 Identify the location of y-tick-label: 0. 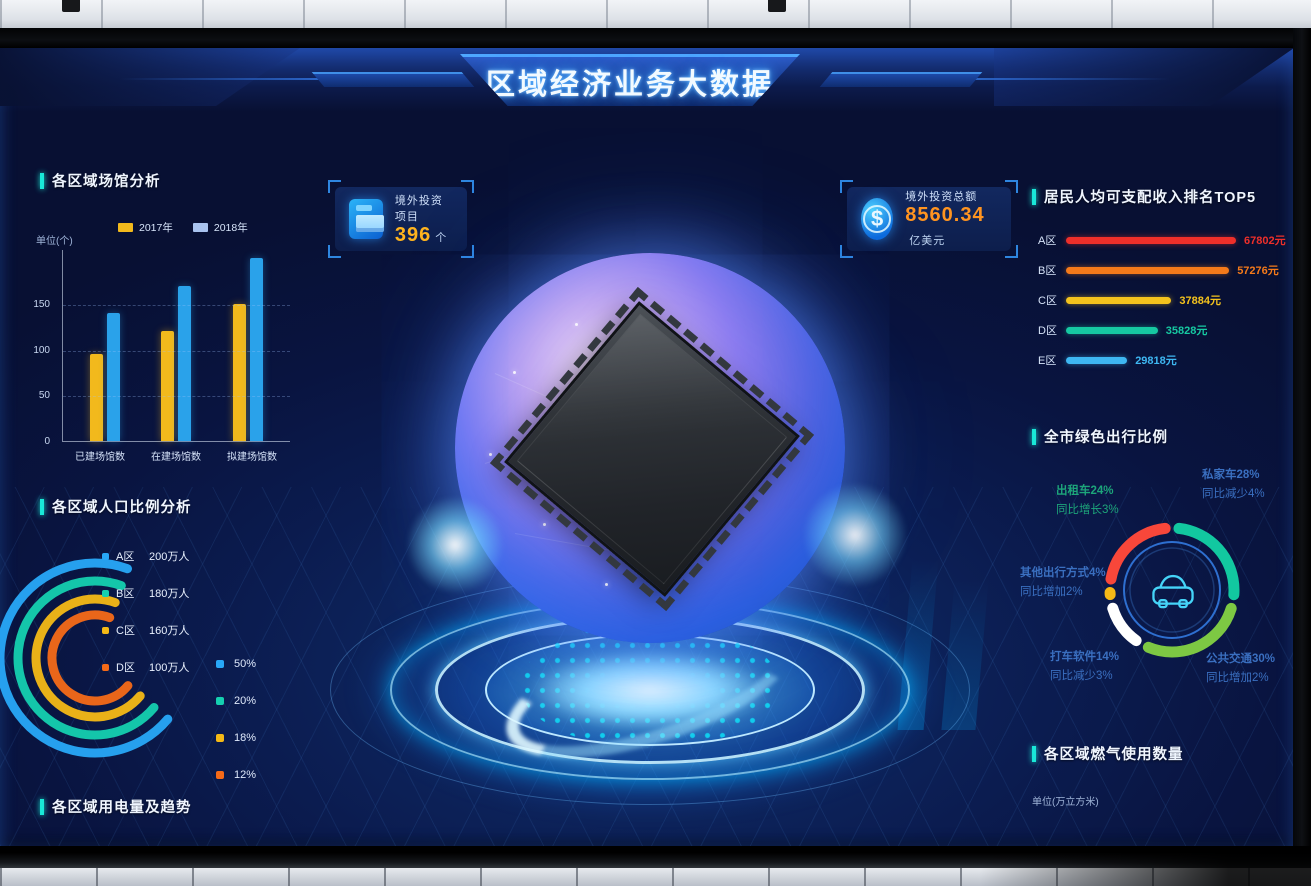
(47, 441).